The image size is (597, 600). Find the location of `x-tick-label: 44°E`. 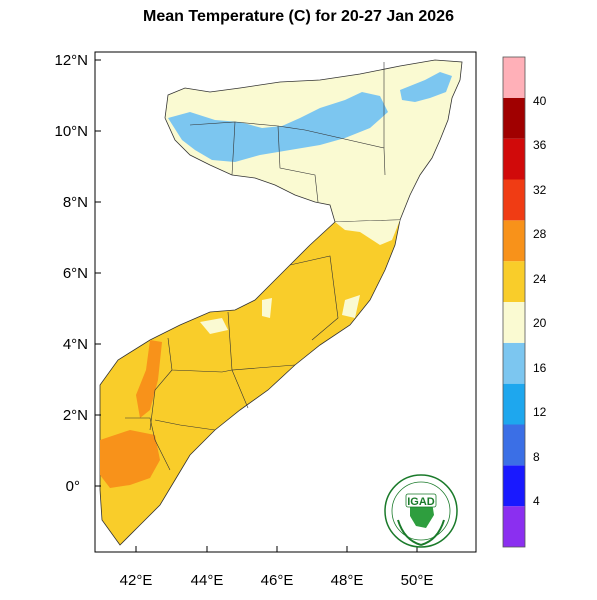

x-tick-label: 44°E is located at coordinates (207, 580).